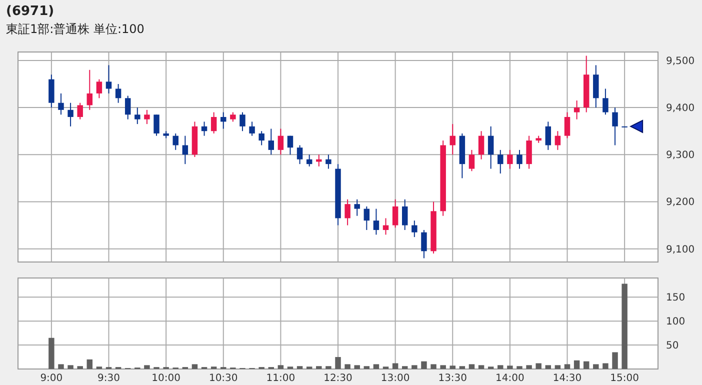 Image resolution: width=702 pixels, height=385 pixels. What do you see at coordinates (75, 29) in the screenshot?
I see `chart-subtitle: 東証1部:普通株 単位:100` at bounding box center [75, 29].